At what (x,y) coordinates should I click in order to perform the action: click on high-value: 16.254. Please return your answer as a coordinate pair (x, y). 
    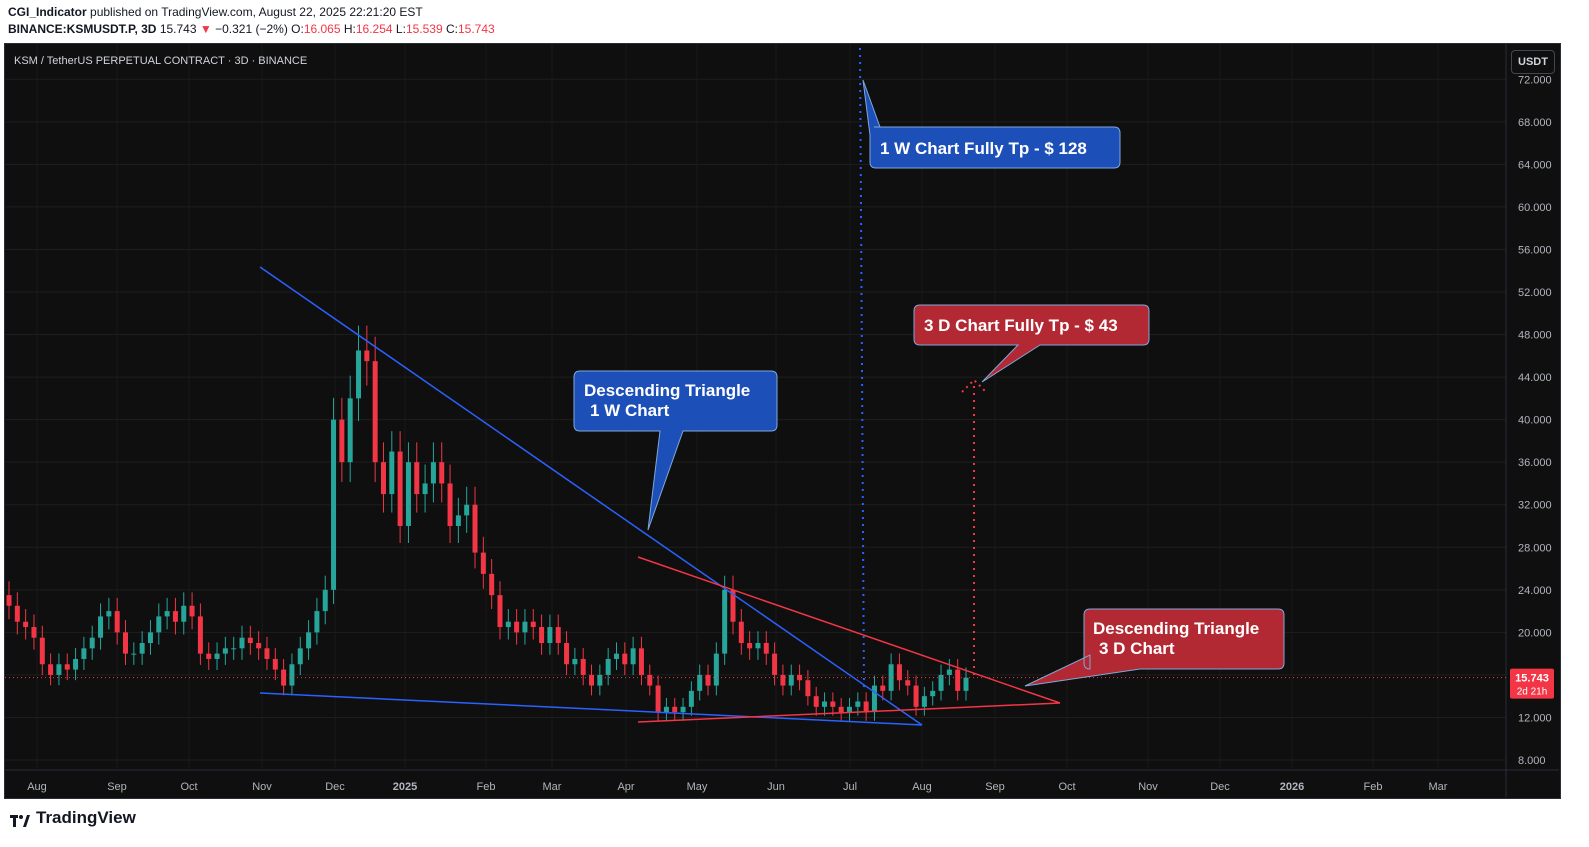
    Looking at the image, I should click on (374, 29).